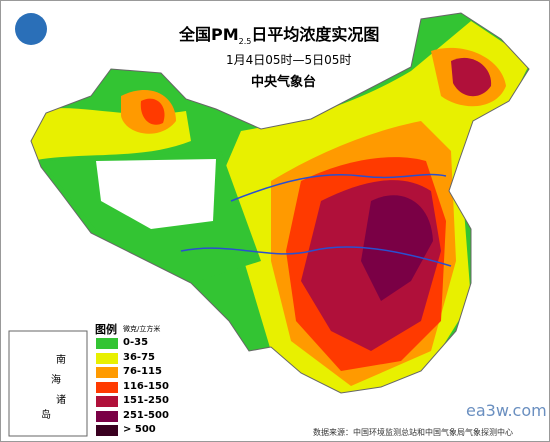 This screenshot has width=550, height=442. Describe the element at coordinates (31, 29) in the screenshot. I see `logo` at that location.